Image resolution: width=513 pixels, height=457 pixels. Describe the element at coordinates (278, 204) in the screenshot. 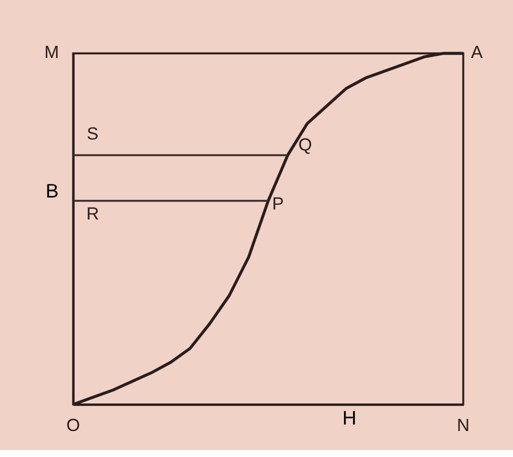

I see `annotation: P` at that location.